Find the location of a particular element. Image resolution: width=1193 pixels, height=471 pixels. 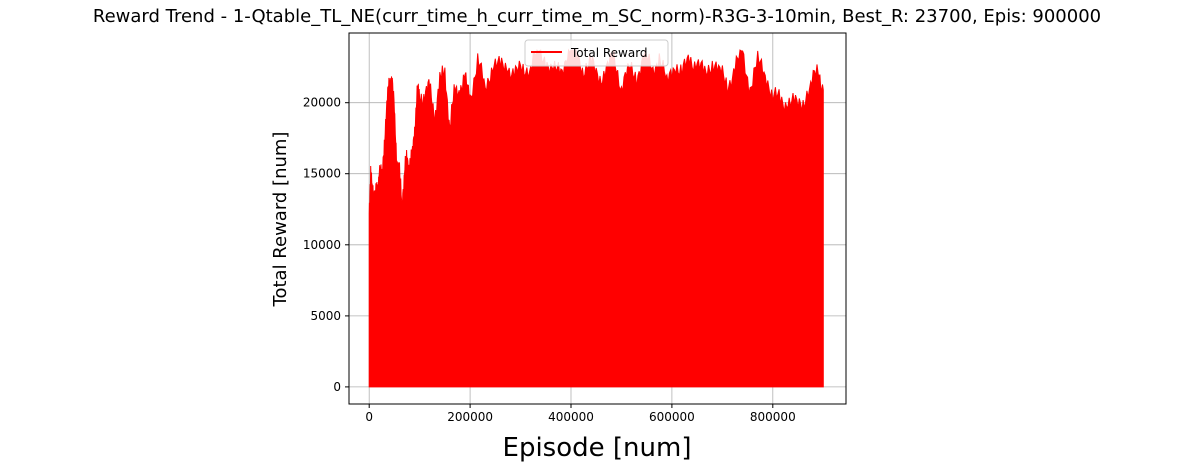

x-tick-label: 400000 is located at coordinates (571, 417).